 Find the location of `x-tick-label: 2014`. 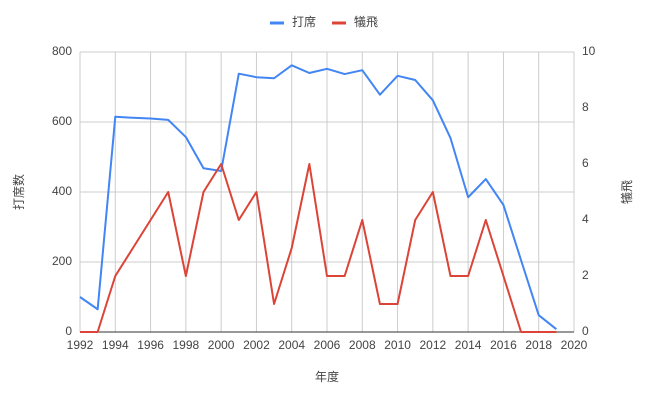

x-tick-label: 2014 is located at coordinates (468, 345).